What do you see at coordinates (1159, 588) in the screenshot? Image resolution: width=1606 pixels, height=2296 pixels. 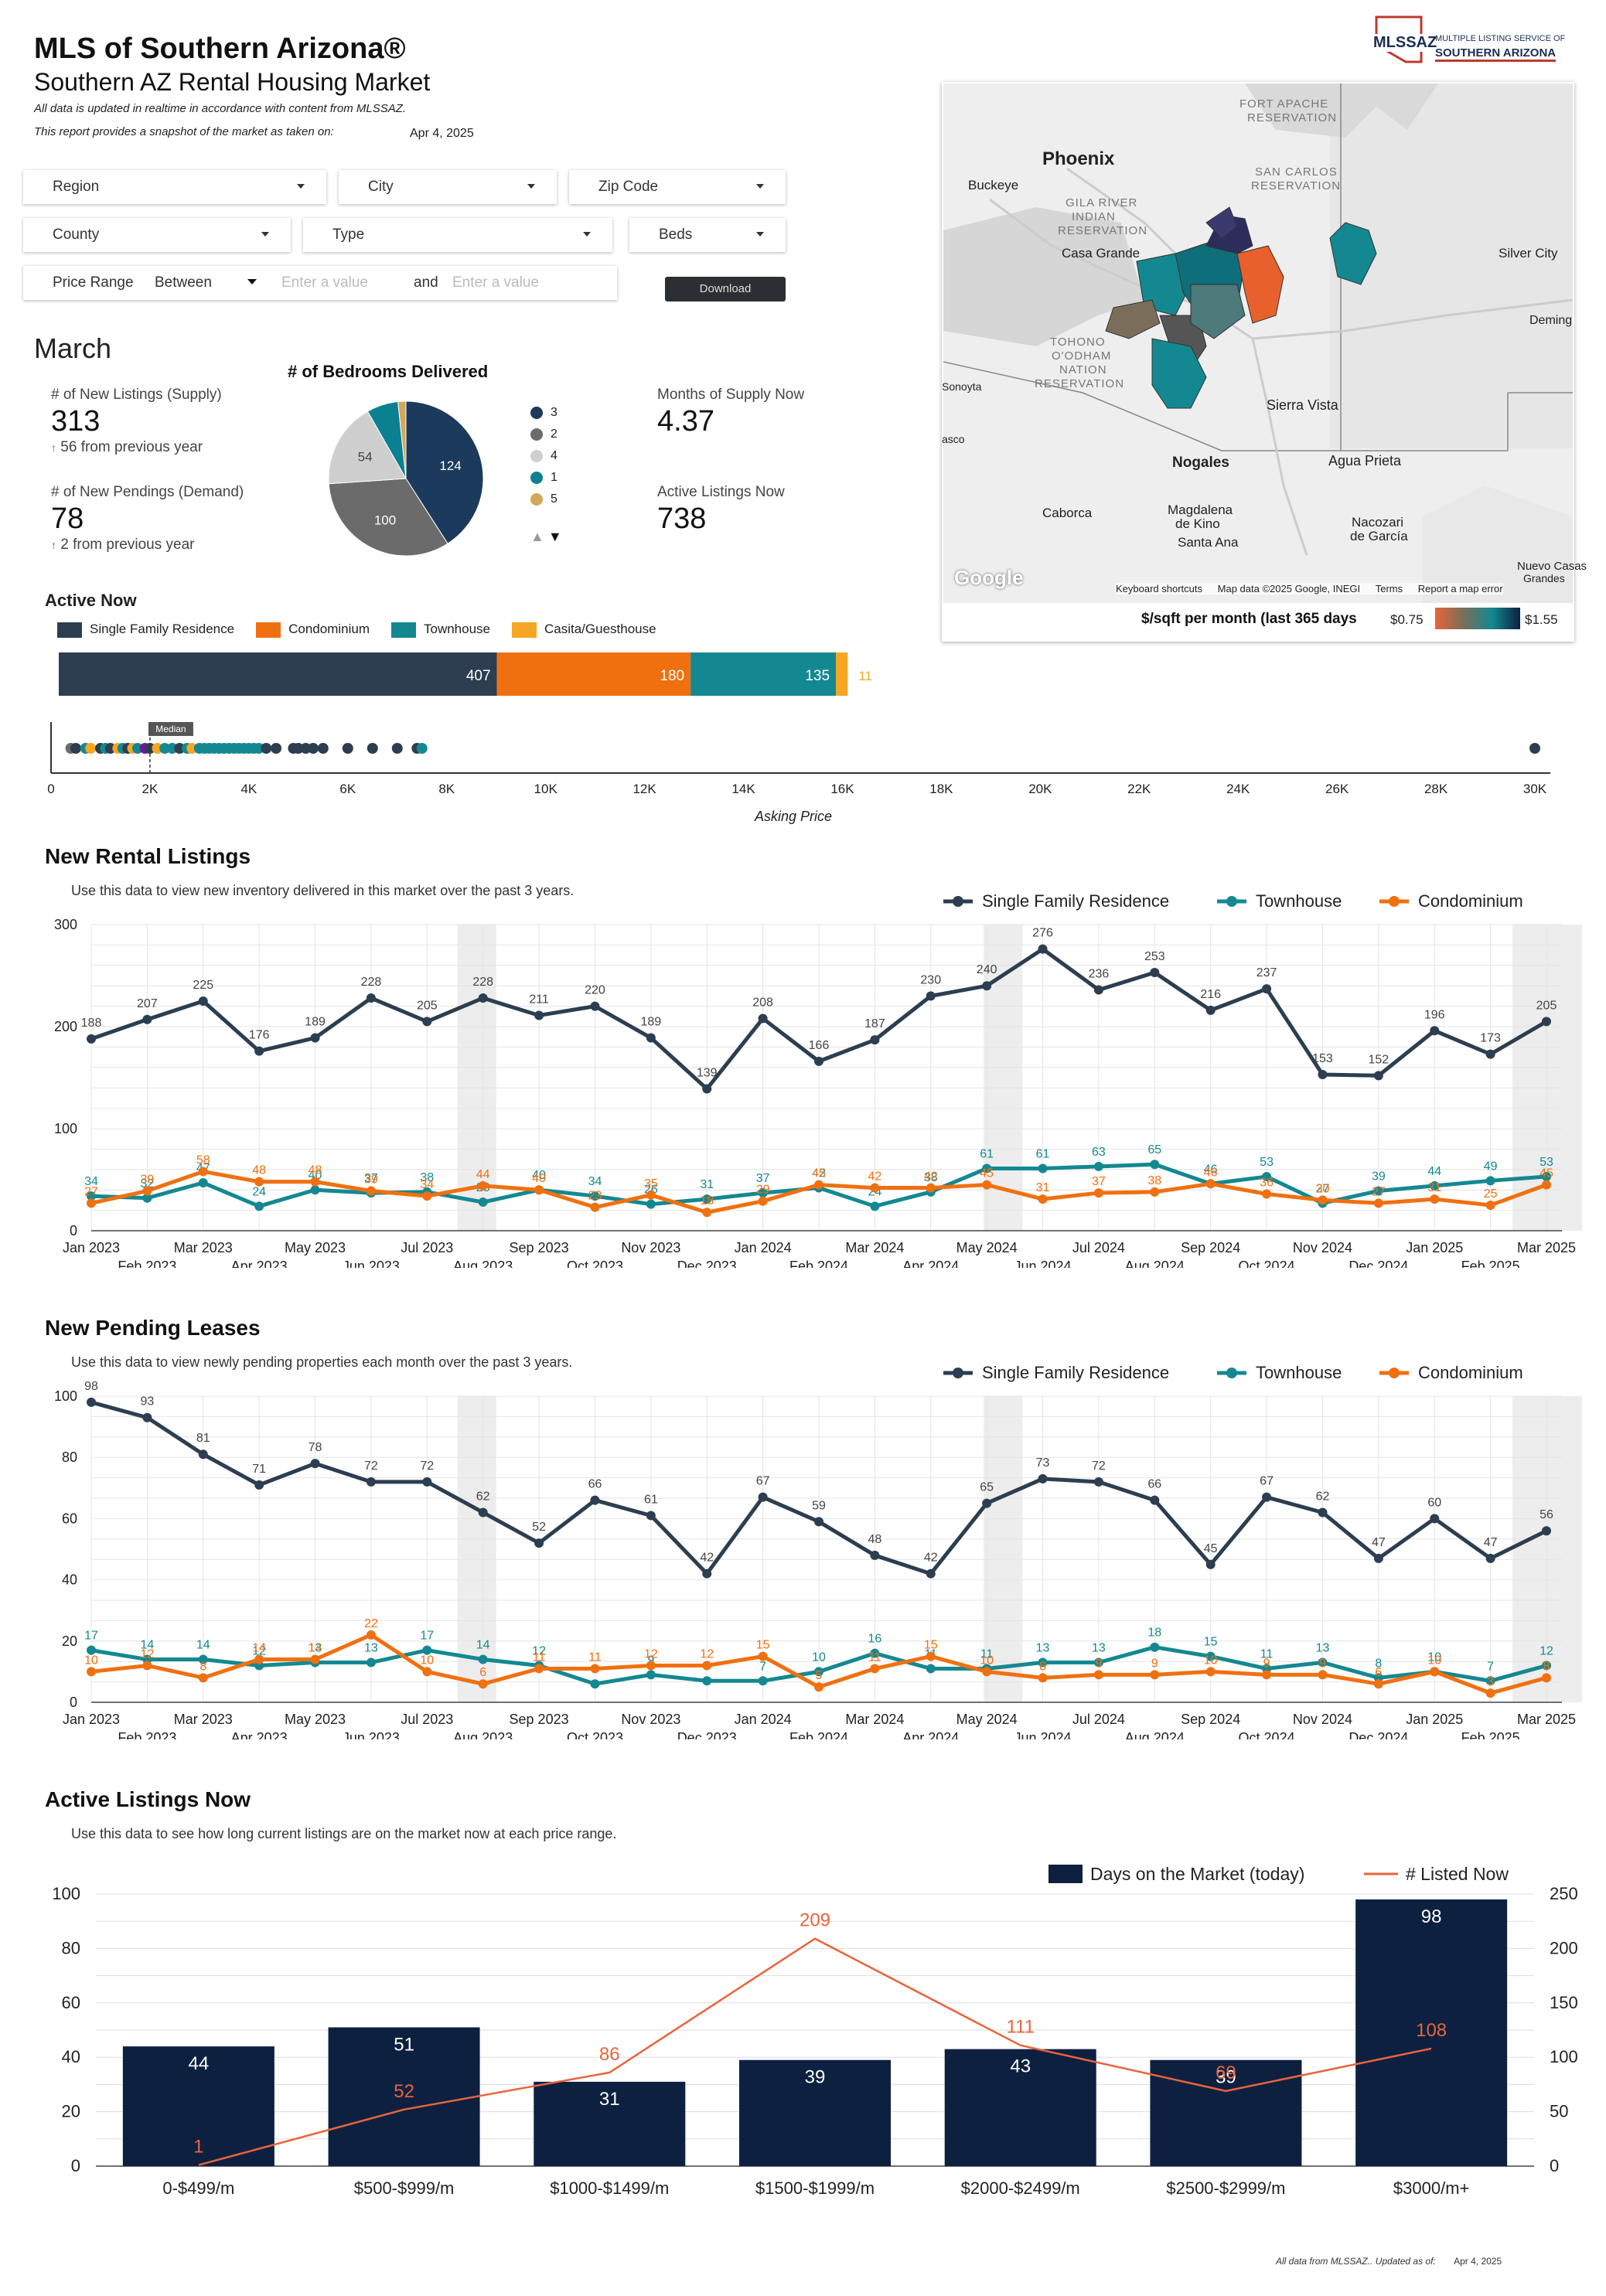 I see `keyboard-shortcuts-link: Keyboard shortcuts` at bounding box center [1159, 588].